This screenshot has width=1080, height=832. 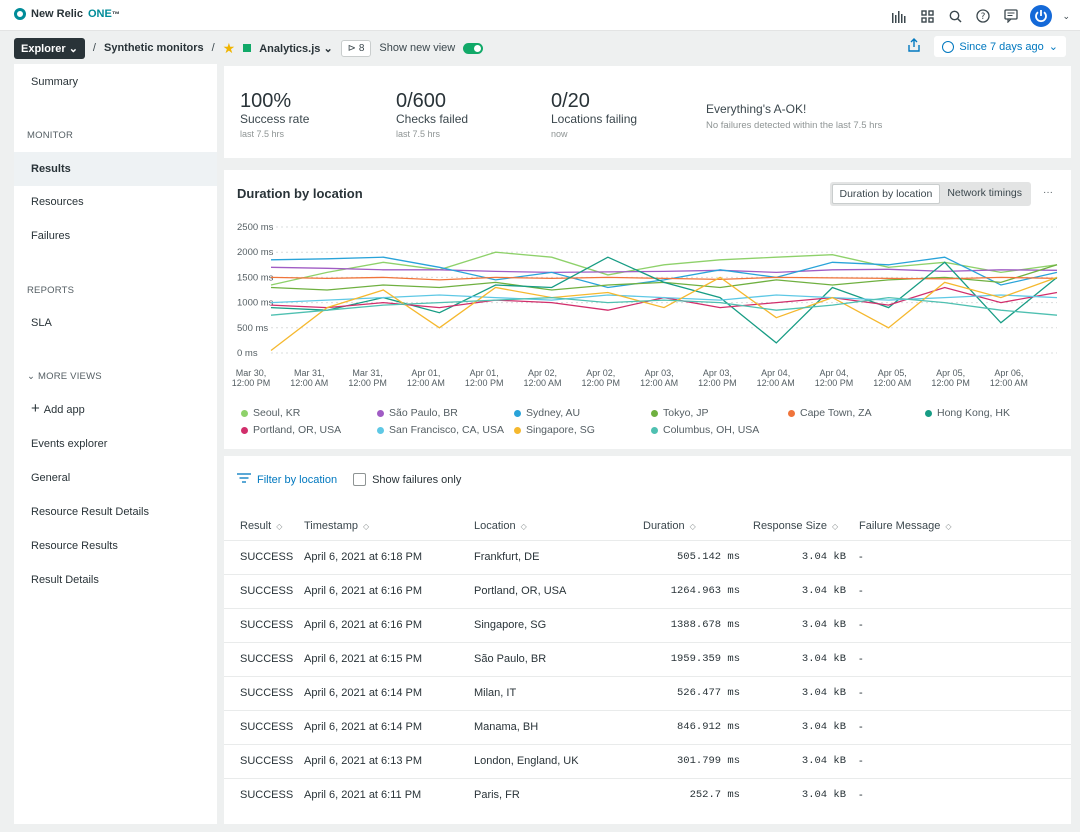 I want to click on filter-by-location-link: Filter by location, so click(x=297, y=479).